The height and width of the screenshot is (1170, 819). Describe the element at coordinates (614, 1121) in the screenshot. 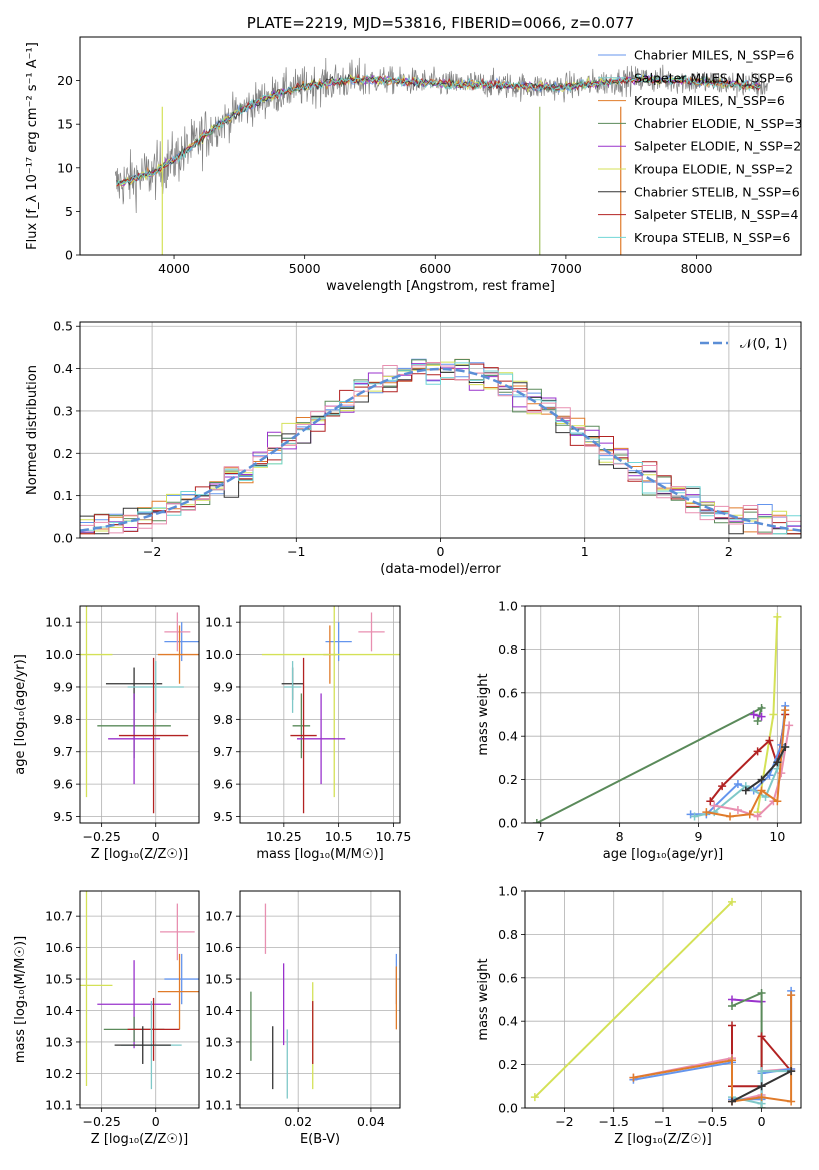

I see `x-tick-label: −1.5` at that location.